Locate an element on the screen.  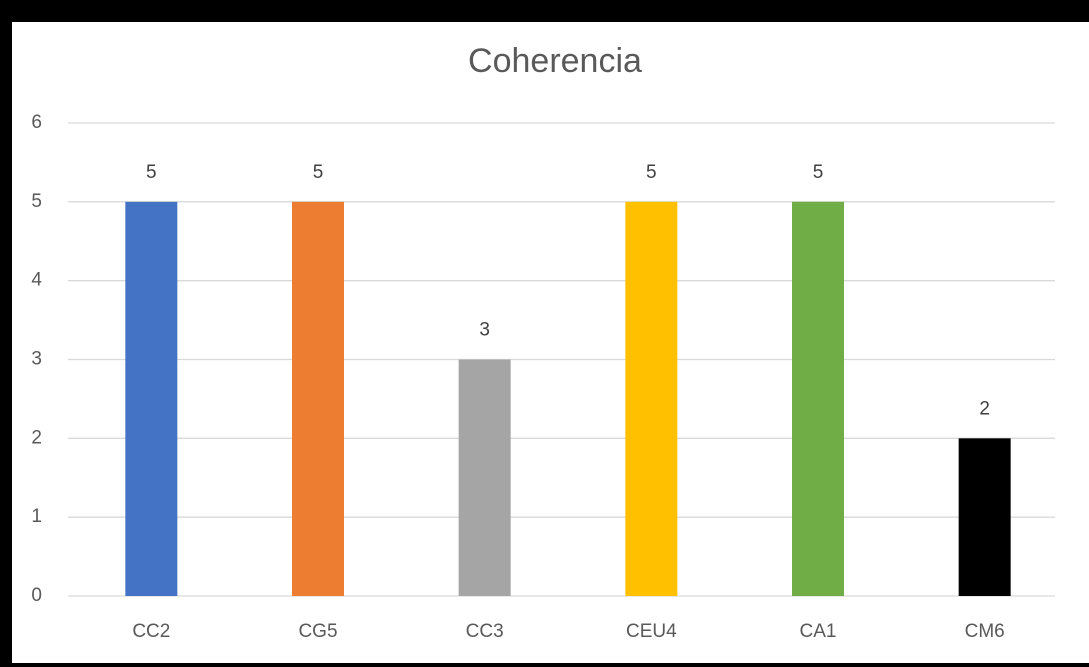
y-tick-label: 0 is located at coordinates (36, 595).